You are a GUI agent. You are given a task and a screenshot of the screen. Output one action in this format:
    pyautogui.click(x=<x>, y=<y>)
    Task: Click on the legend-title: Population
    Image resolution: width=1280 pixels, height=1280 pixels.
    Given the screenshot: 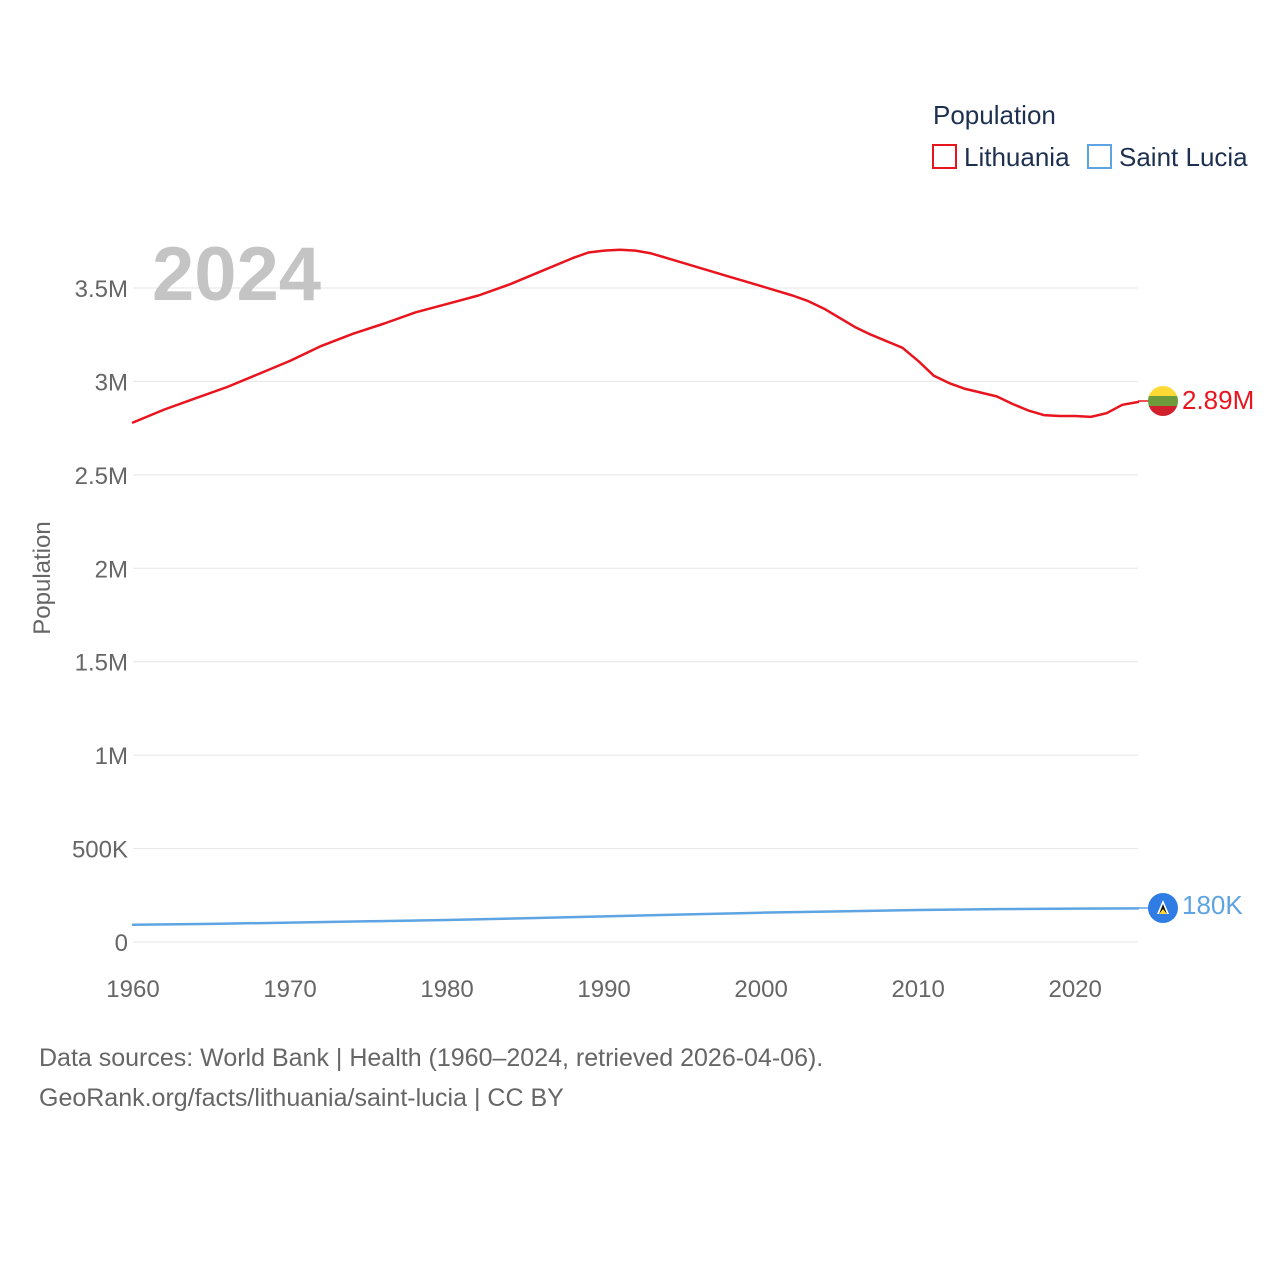 What is the action you would take?
    pyautogui.click(x=994, y=115)
    